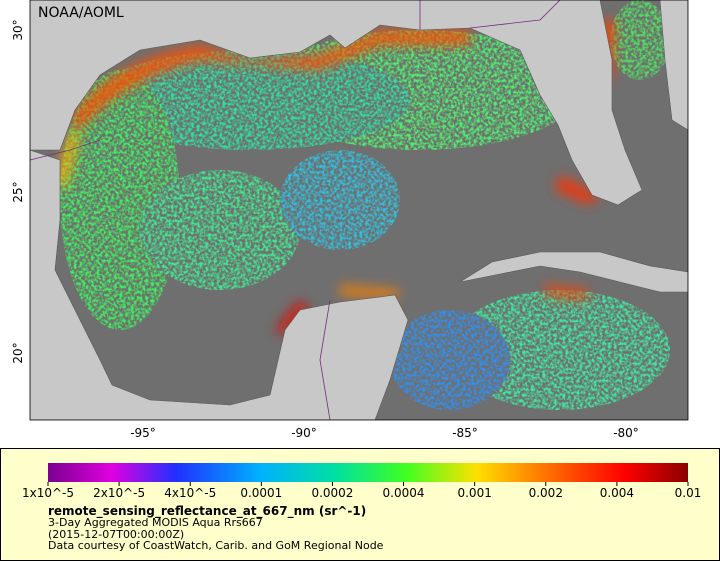 The image size is (720, 561). I want to click on colorbar-tick-label: 0.01, so click(688, 493).